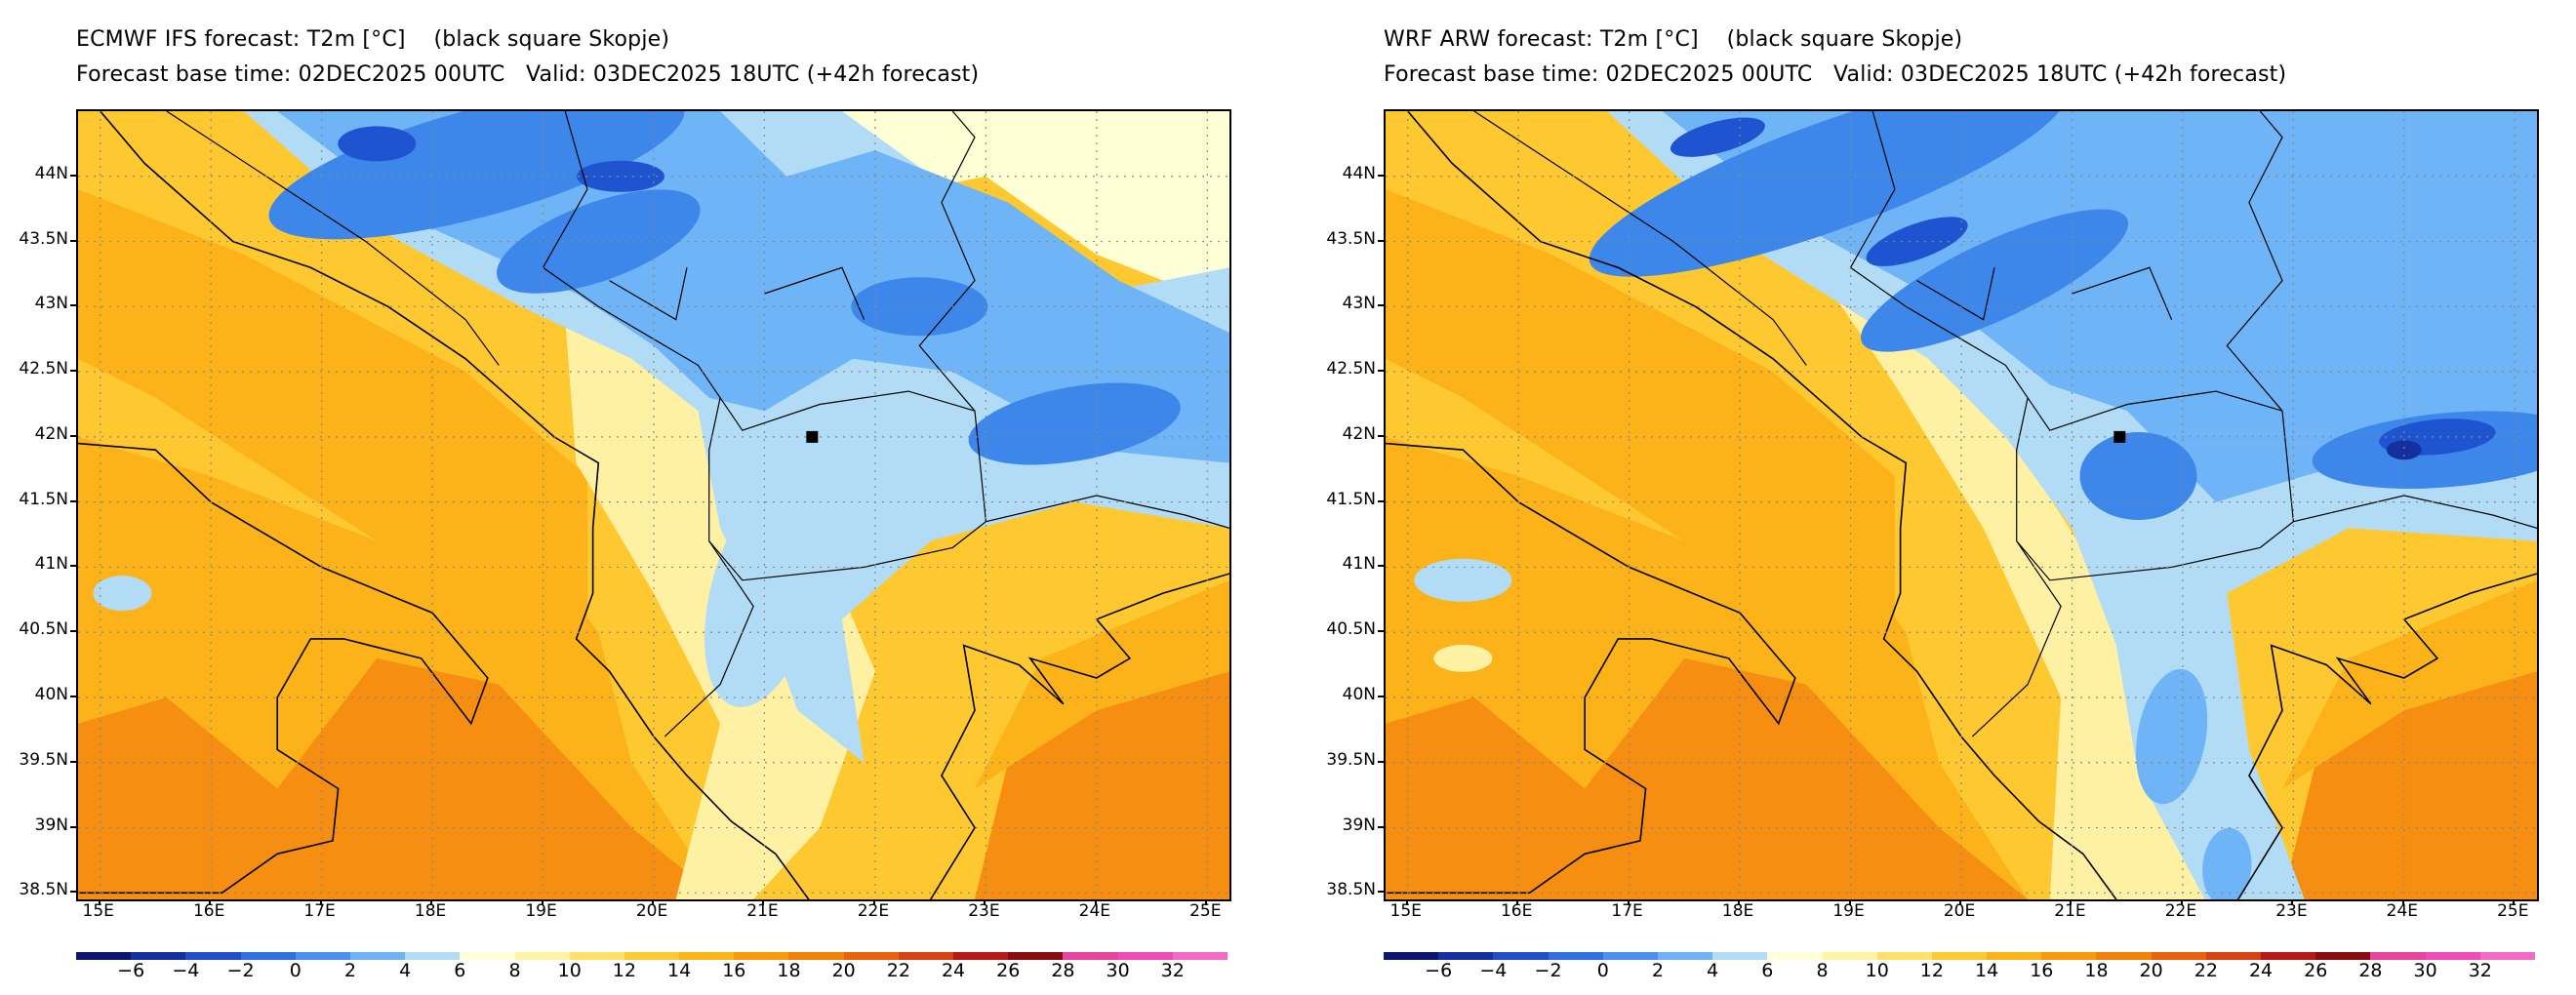 This screenshot has height=995, width=2576. I want to click on sea-hot-region, so click(399, 778).